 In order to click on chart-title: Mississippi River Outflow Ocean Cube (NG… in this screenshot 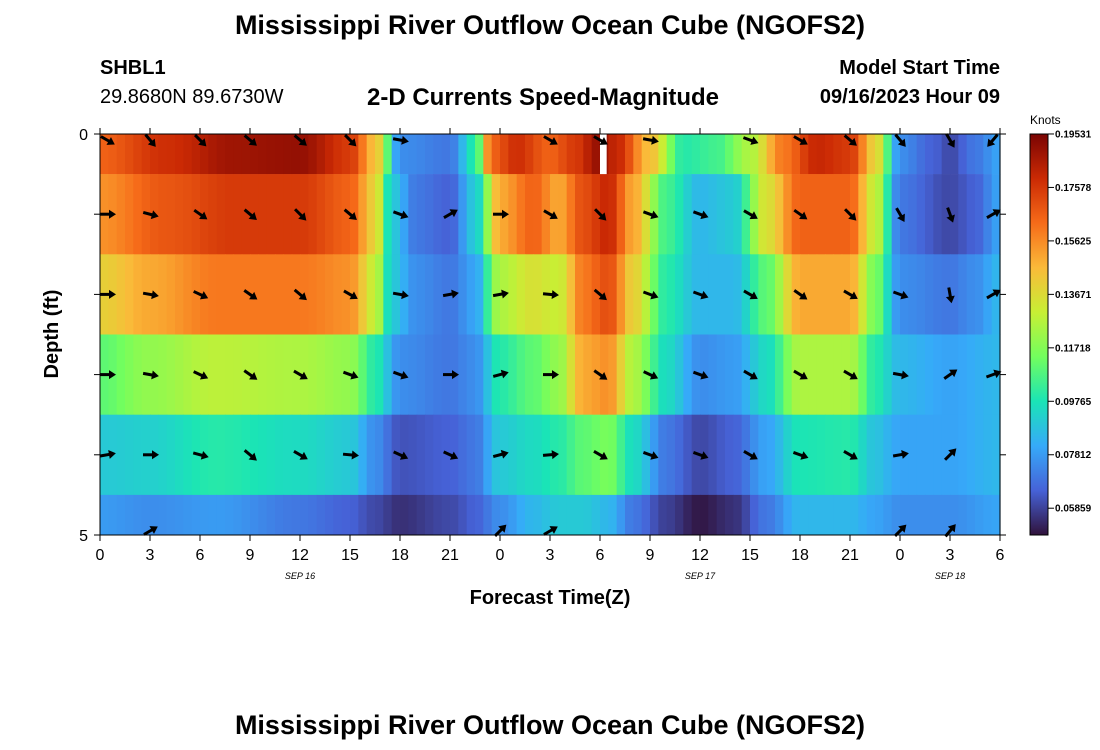, I will do `click(550, 25)`.